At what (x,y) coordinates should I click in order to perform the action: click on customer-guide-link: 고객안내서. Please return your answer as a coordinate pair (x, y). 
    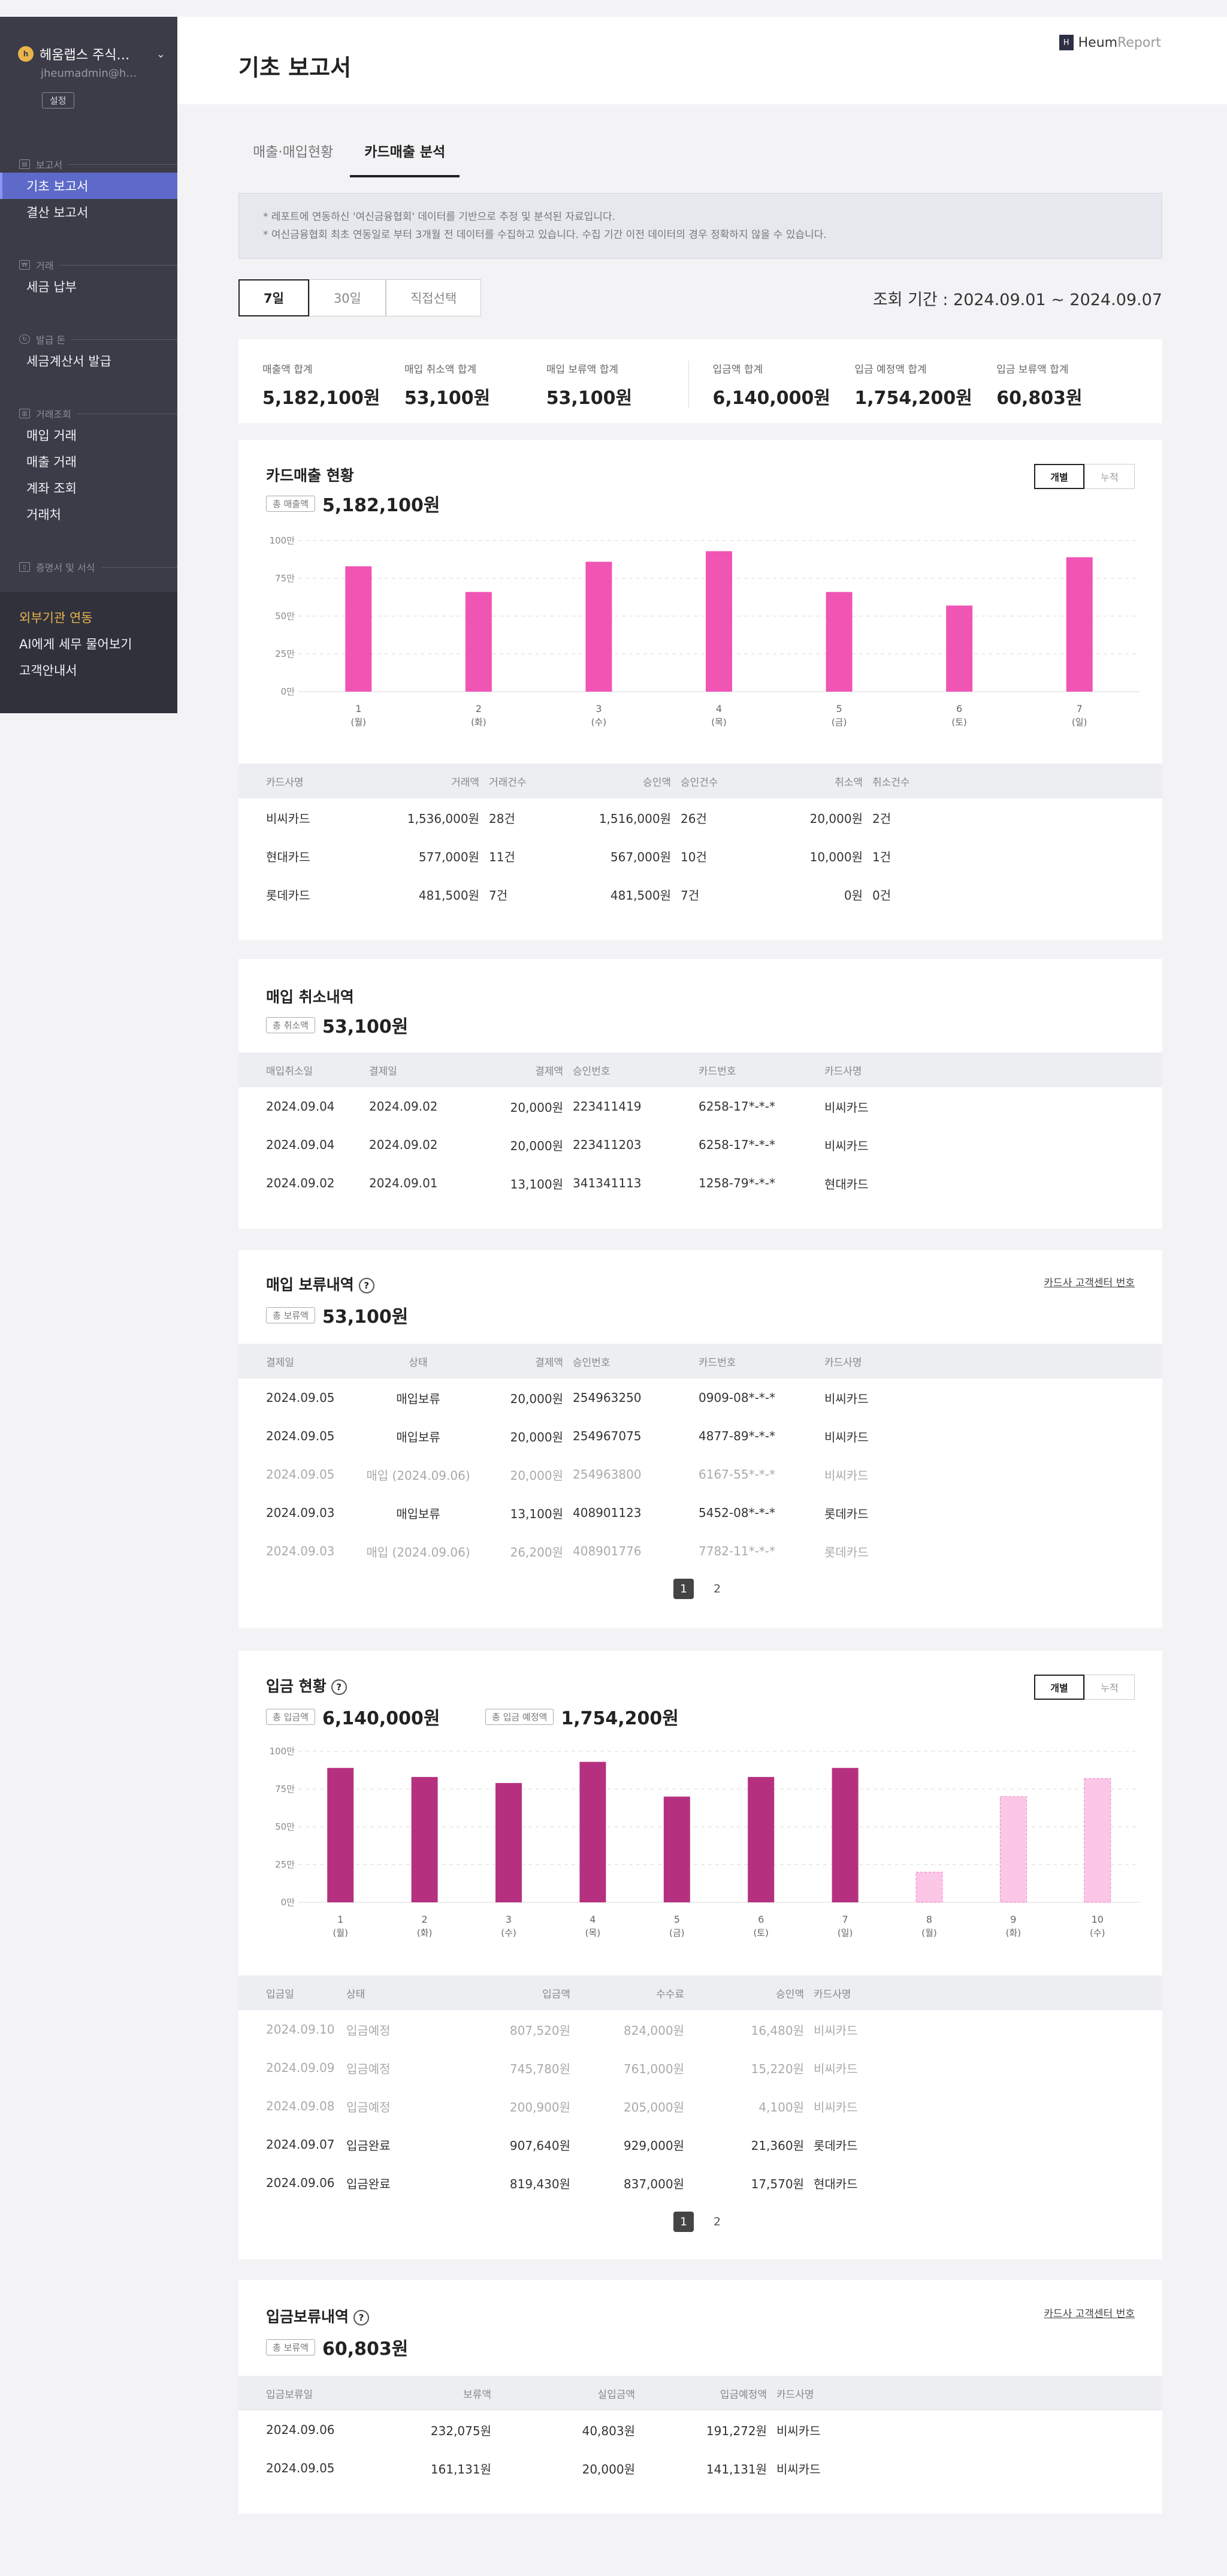
    Looking at the image, I should click on (48, 671).